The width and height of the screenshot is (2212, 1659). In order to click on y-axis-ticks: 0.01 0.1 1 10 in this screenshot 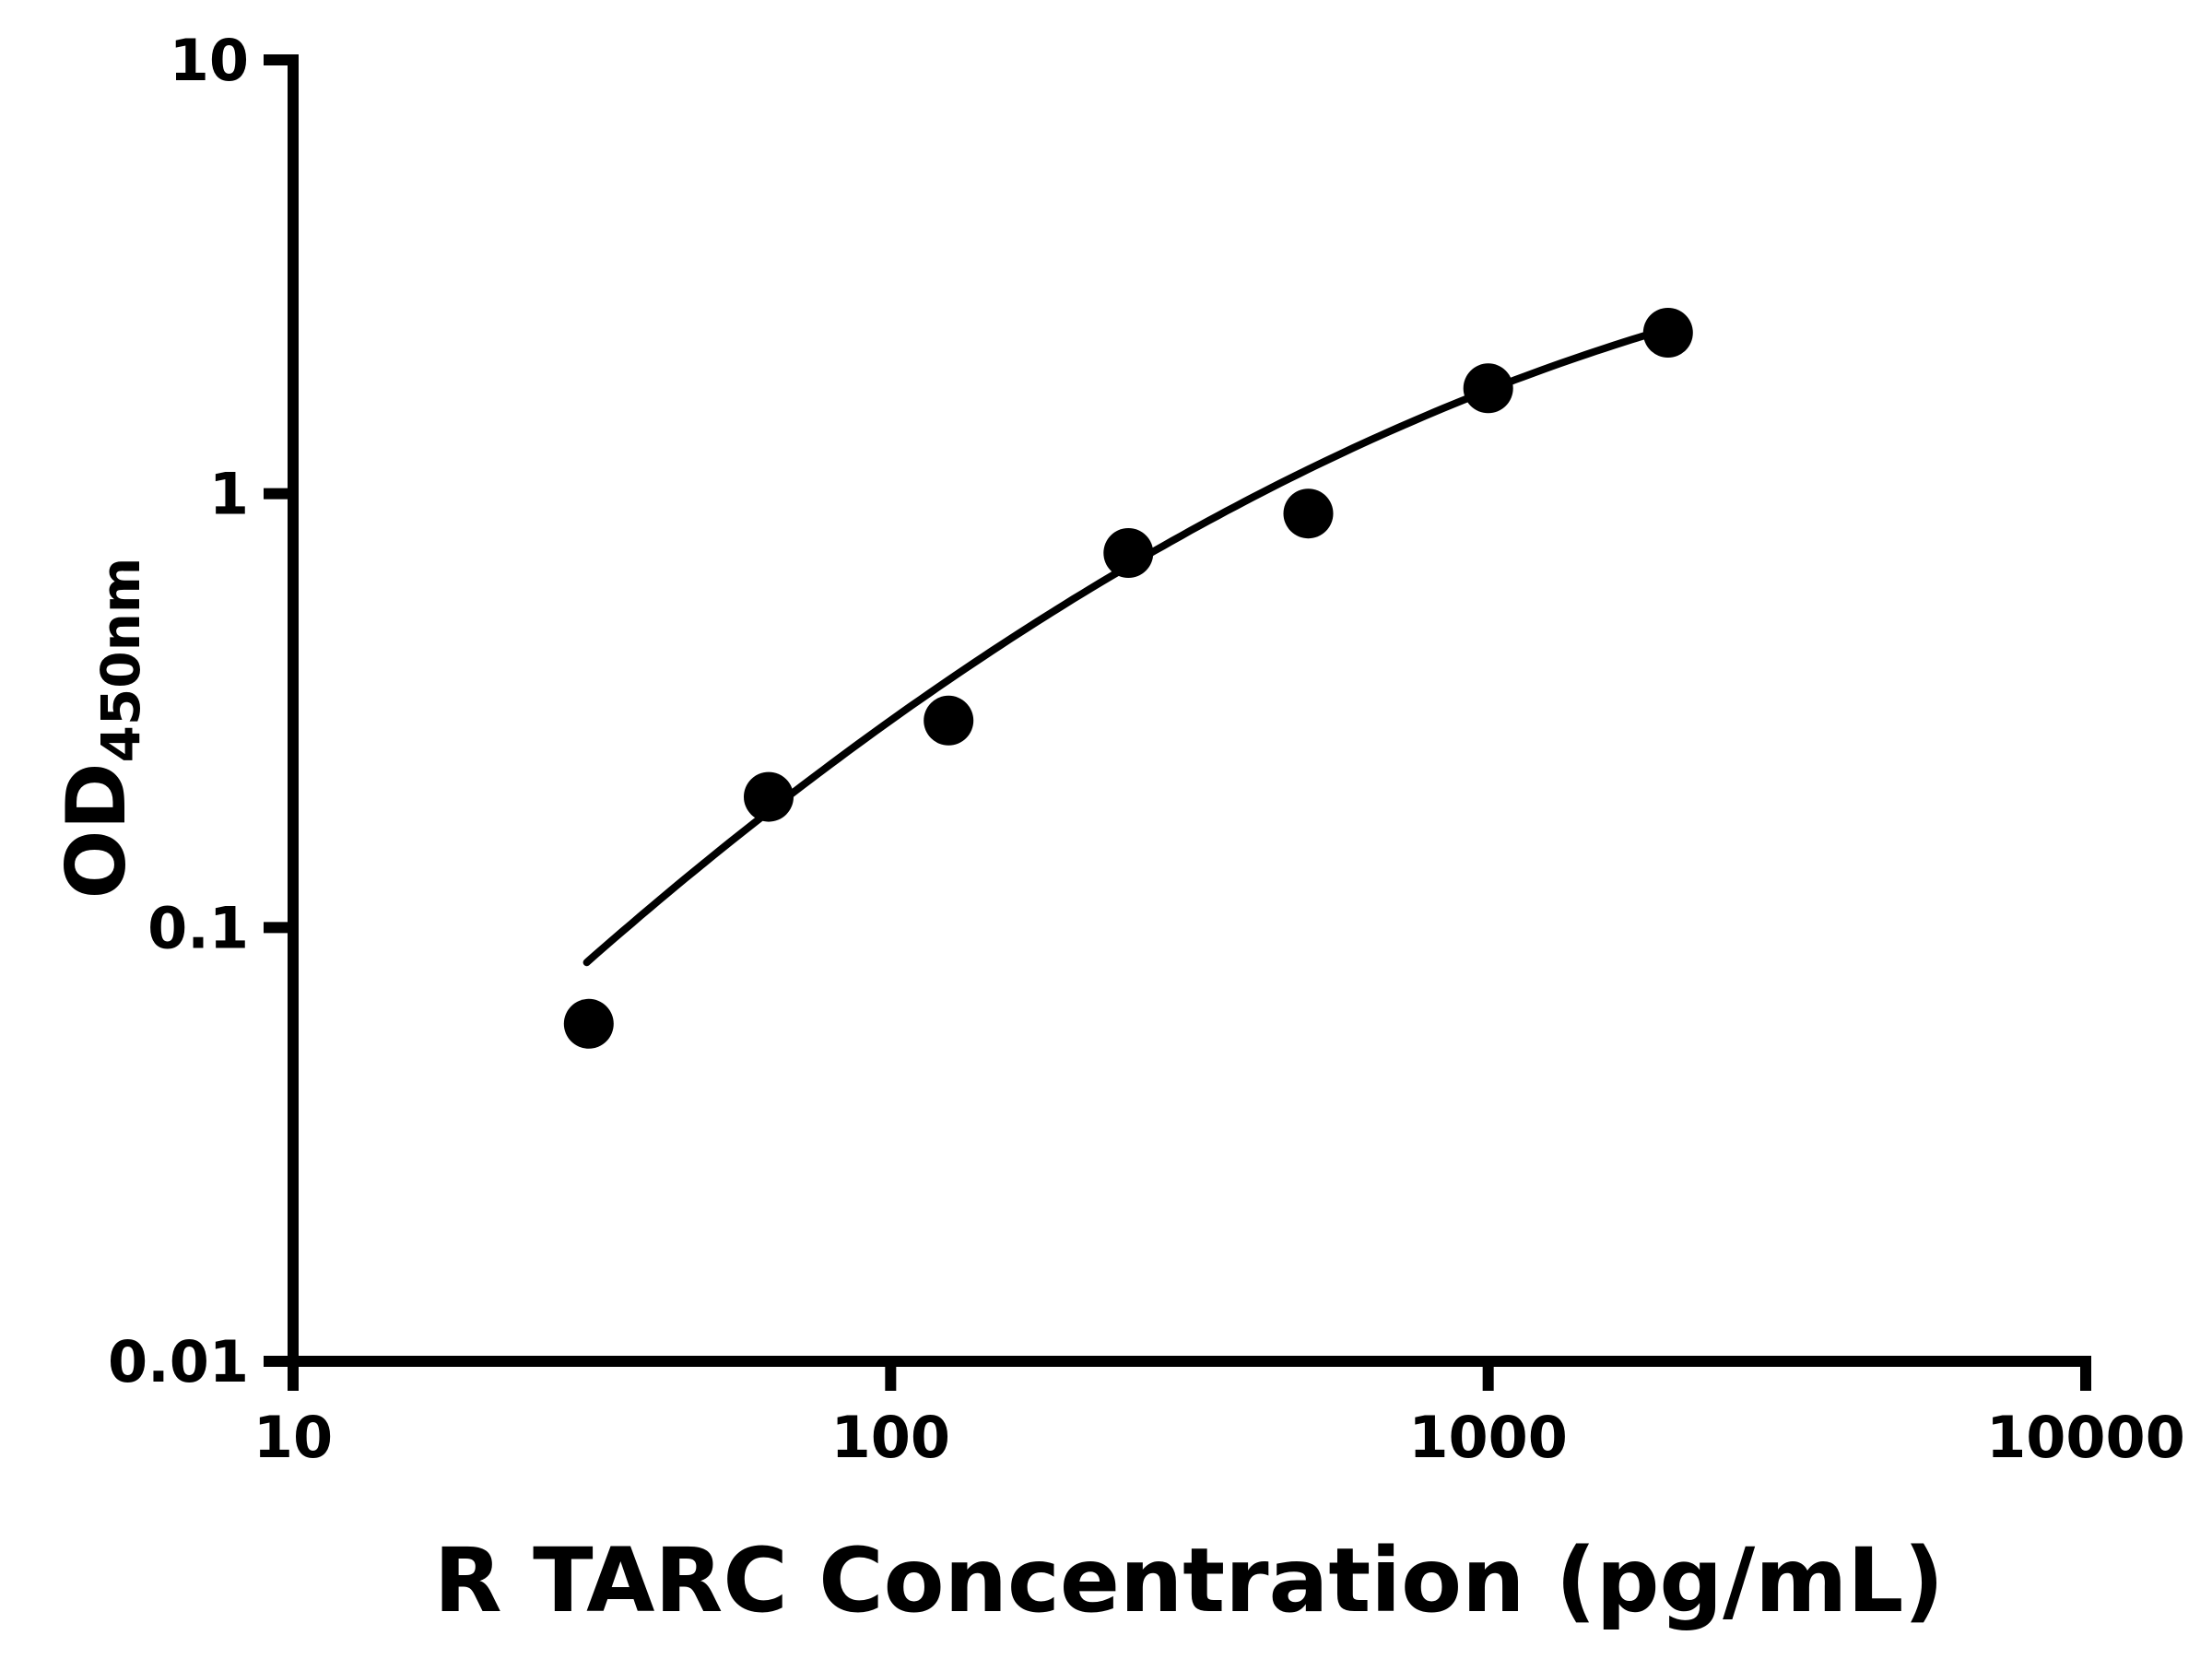, I will do `click(200, 711)`.